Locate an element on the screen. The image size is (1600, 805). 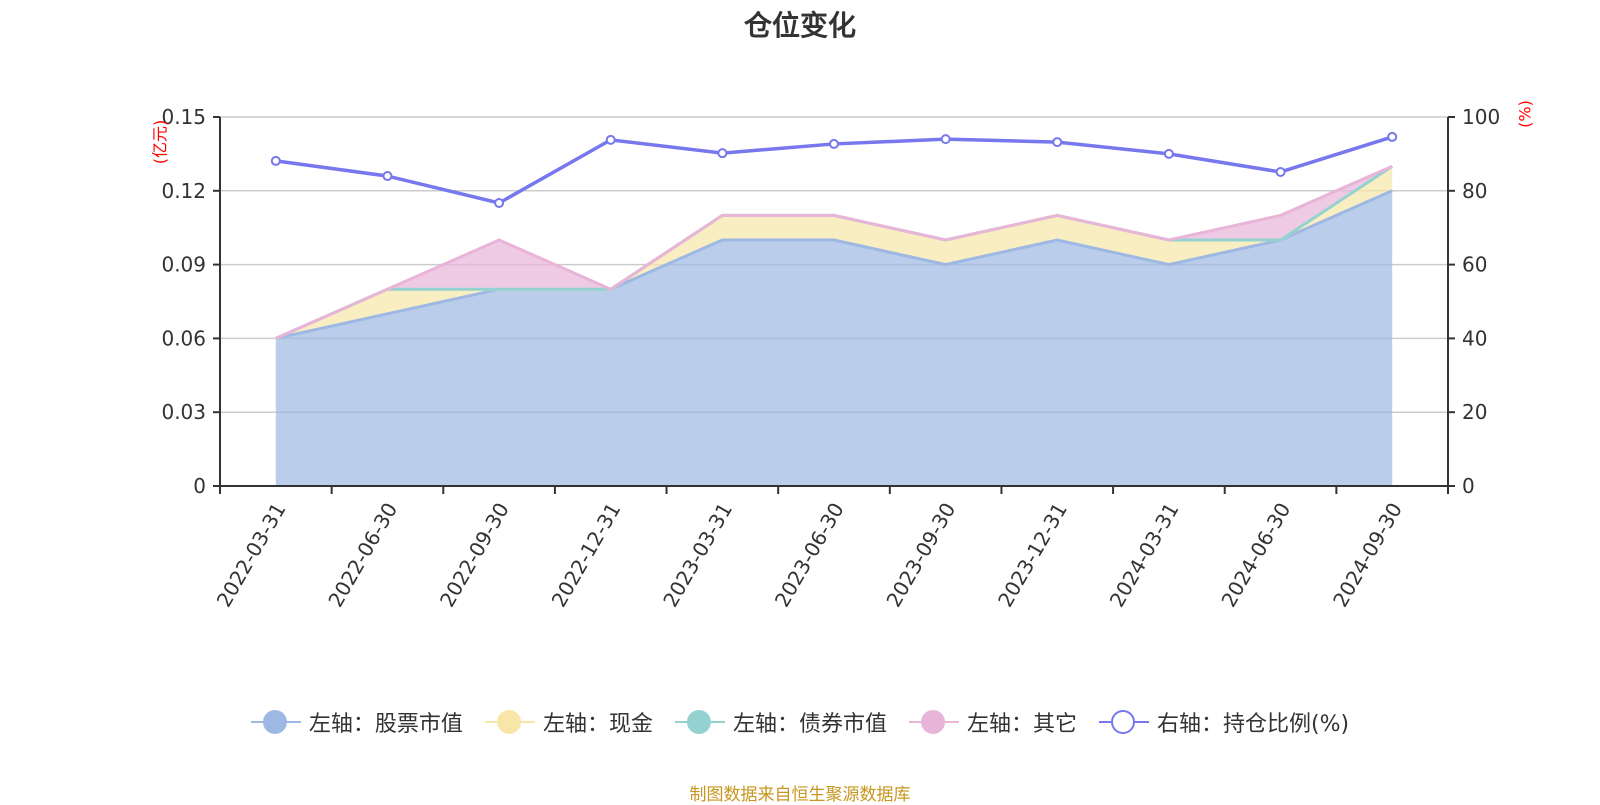
right-axis-tick-label: 100 is located at coordinates (1481, 117).